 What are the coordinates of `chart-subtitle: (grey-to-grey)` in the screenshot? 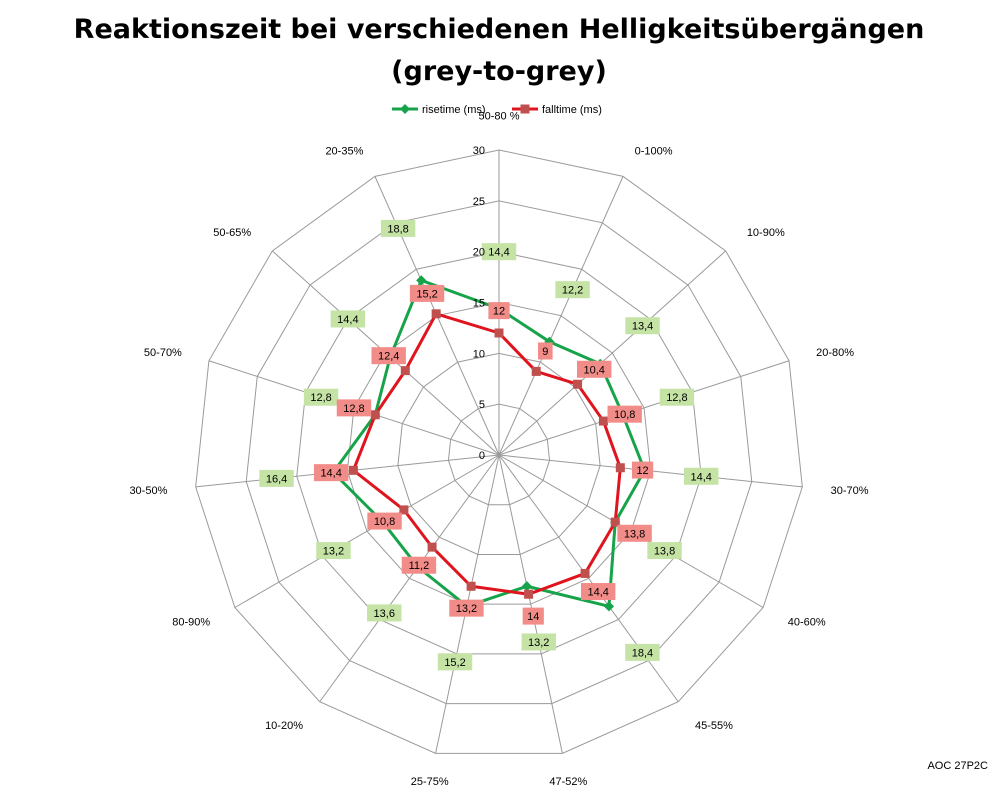 It's located at (499, 71).